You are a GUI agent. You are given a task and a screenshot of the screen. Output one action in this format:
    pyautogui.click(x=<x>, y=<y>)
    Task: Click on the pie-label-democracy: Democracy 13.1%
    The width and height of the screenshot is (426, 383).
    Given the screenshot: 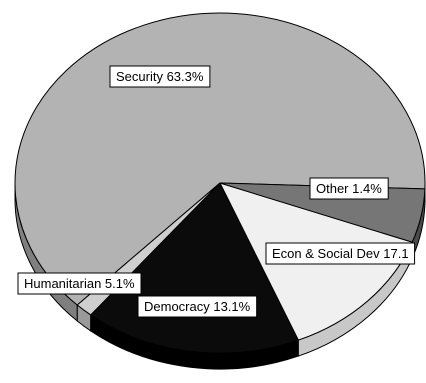 What is the action you would take?
    pyautogui.click(x=197, y=306)
    